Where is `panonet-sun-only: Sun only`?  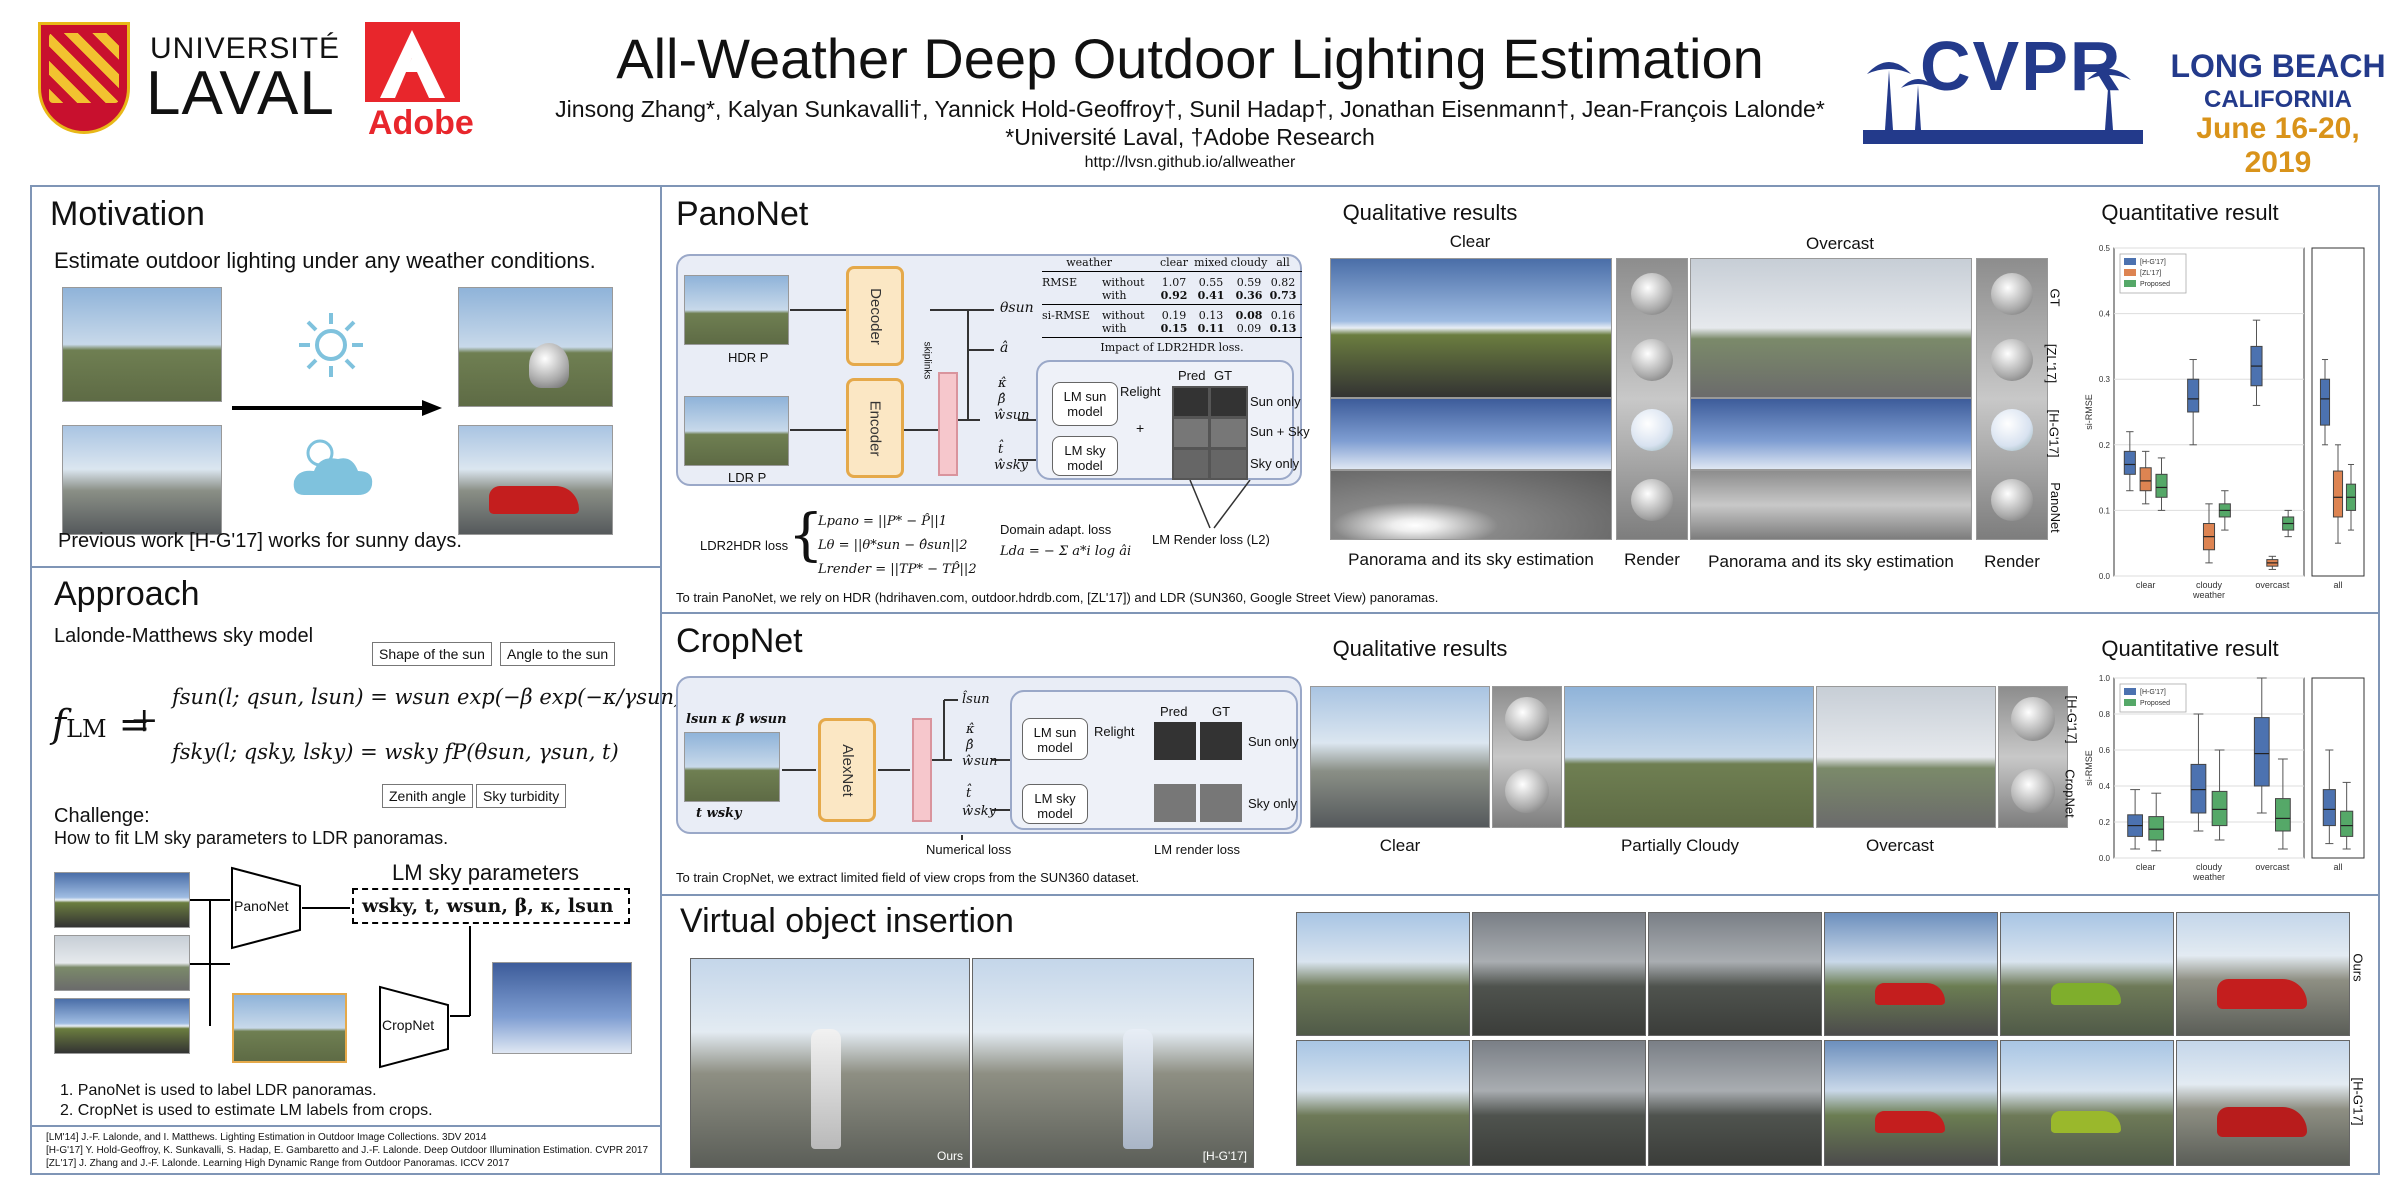
panonet-sun-only: Sun only is located at coordinates (1275, 401).